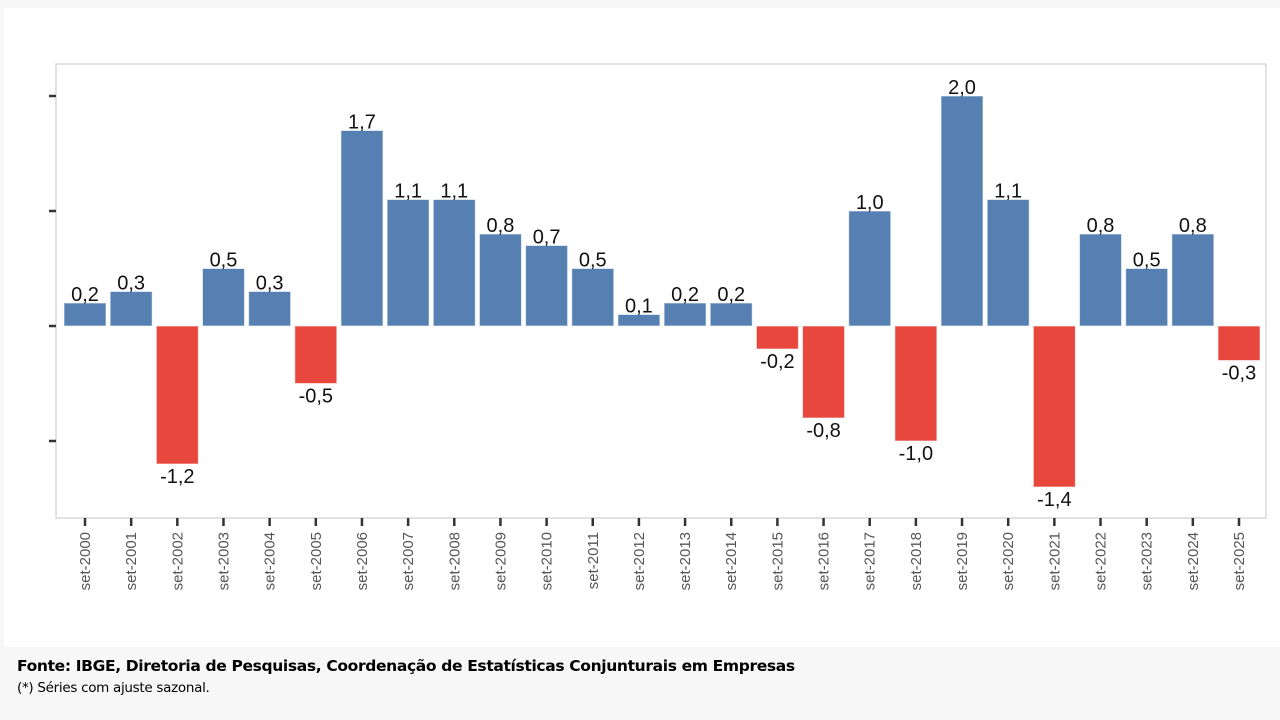 This screenshot has height=720, width=1280. What do you see at coordinates (916, 454) in the screenshot?
I see `data-label: -1,0` at bounding box center [916, 454].